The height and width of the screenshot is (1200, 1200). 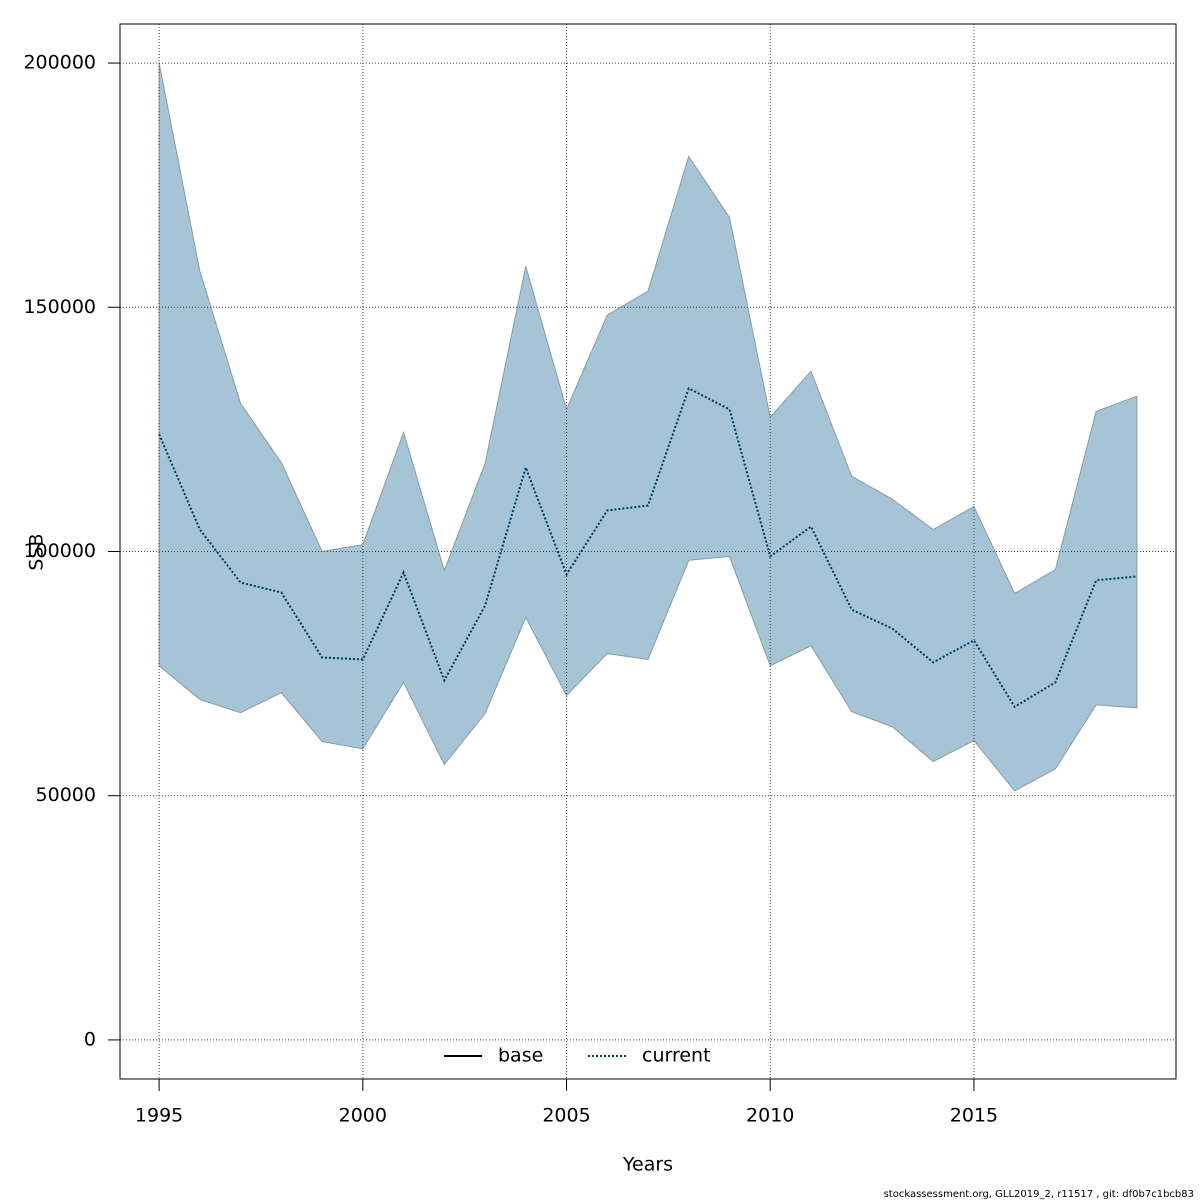 What do you see at coordinates (363, 1116) in the screenshot?
I see `x-tick-label: 2000` at bounding box center [363, 1116].